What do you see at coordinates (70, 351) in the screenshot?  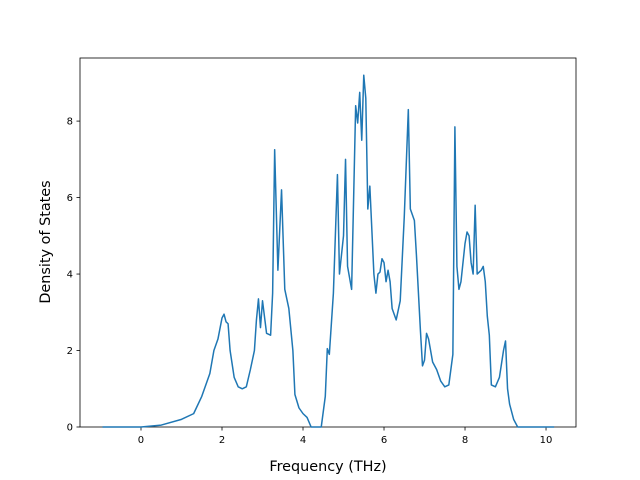 I see `y-tick-label: 2` at bounding box center [70, 351].